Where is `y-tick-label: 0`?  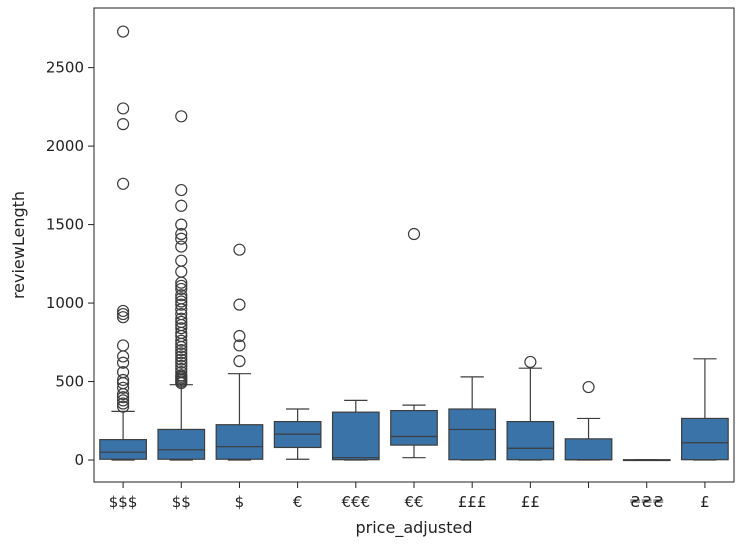
y-tick-label: 0 is located at coordinates (79, 460).